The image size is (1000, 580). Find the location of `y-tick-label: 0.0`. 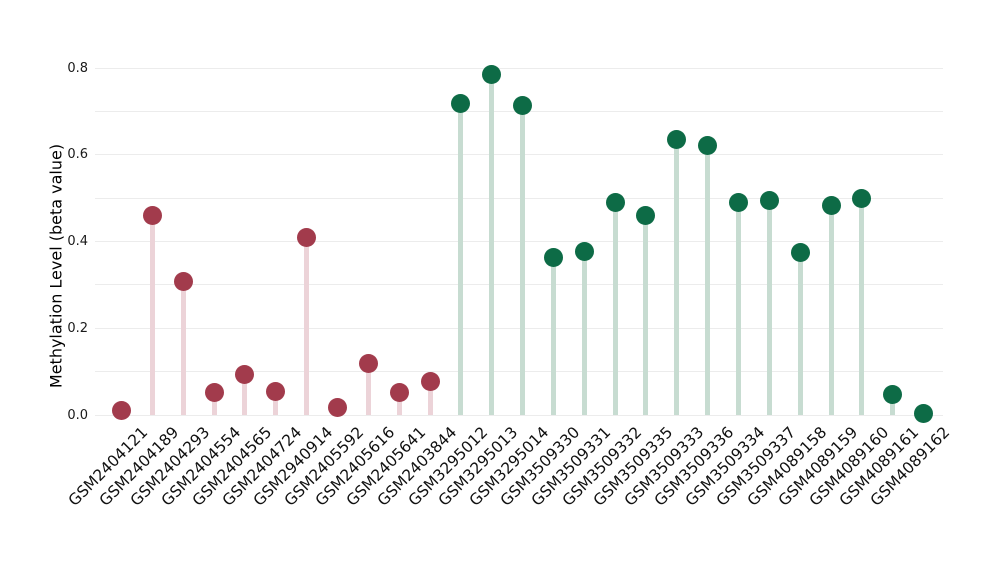

y-tick-label: 0.0 is located at coordinates (77, 415).